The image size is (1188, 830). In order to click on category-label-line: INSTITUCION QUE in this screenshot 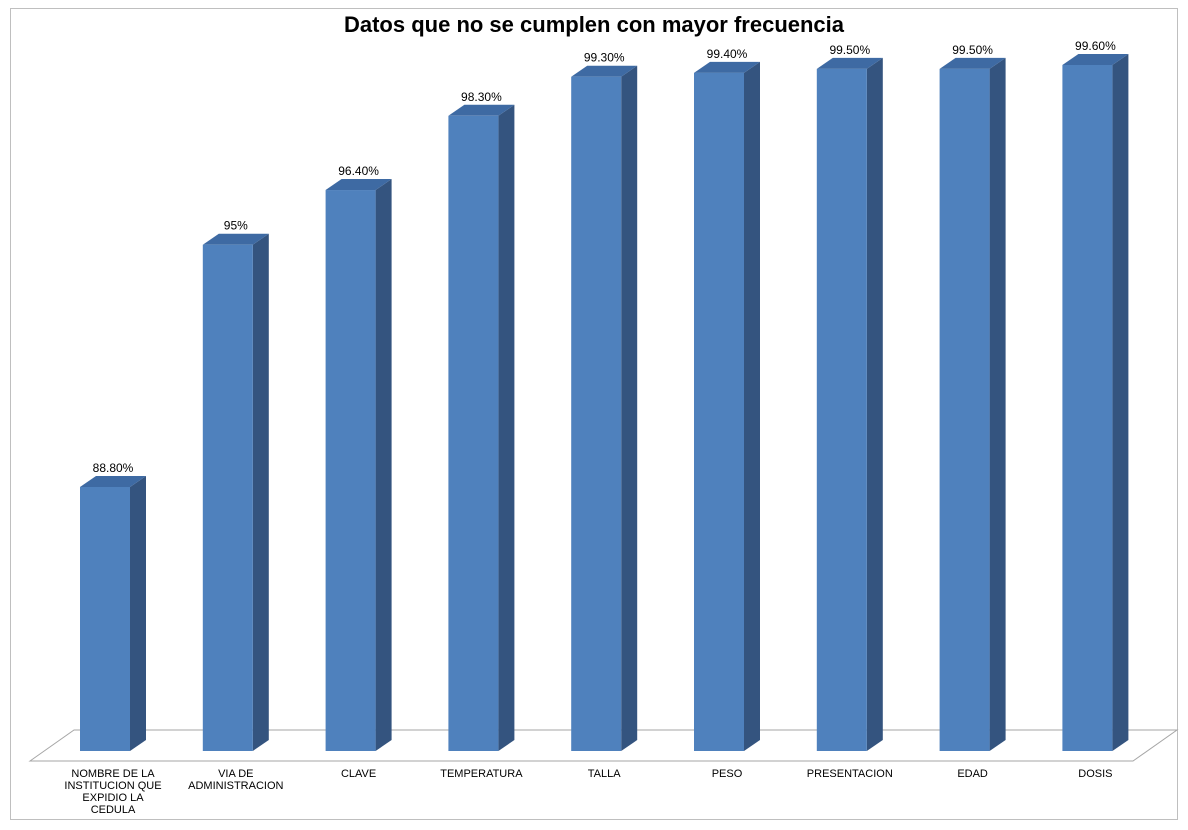, I will do `click(112, 786)`.